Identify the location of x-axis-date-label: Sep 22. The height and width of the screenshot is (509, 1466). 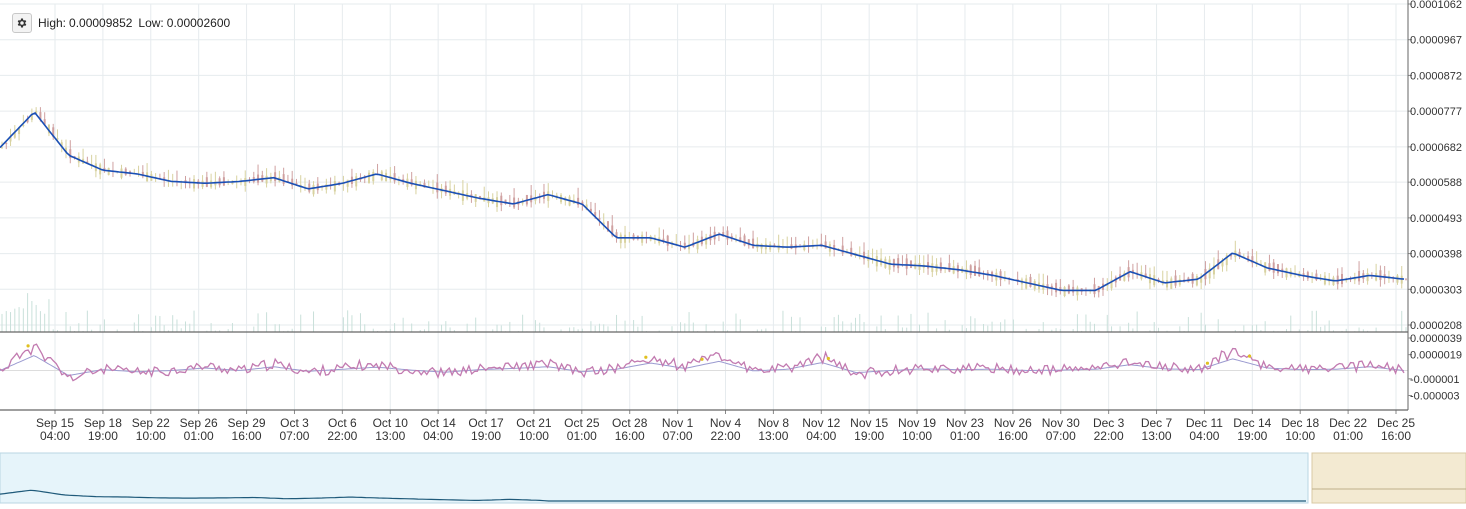
(151, 423).